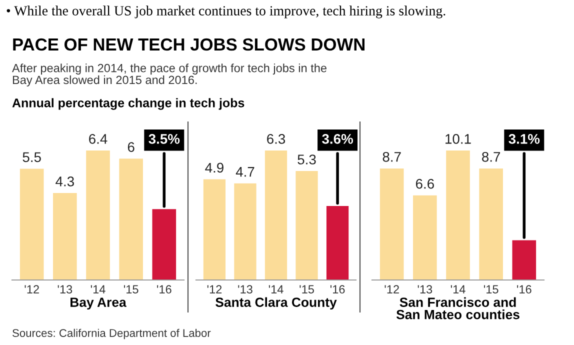 This screenshot has height=345, width=574. I want to click on data-label: 6.4, so click(98, 139).